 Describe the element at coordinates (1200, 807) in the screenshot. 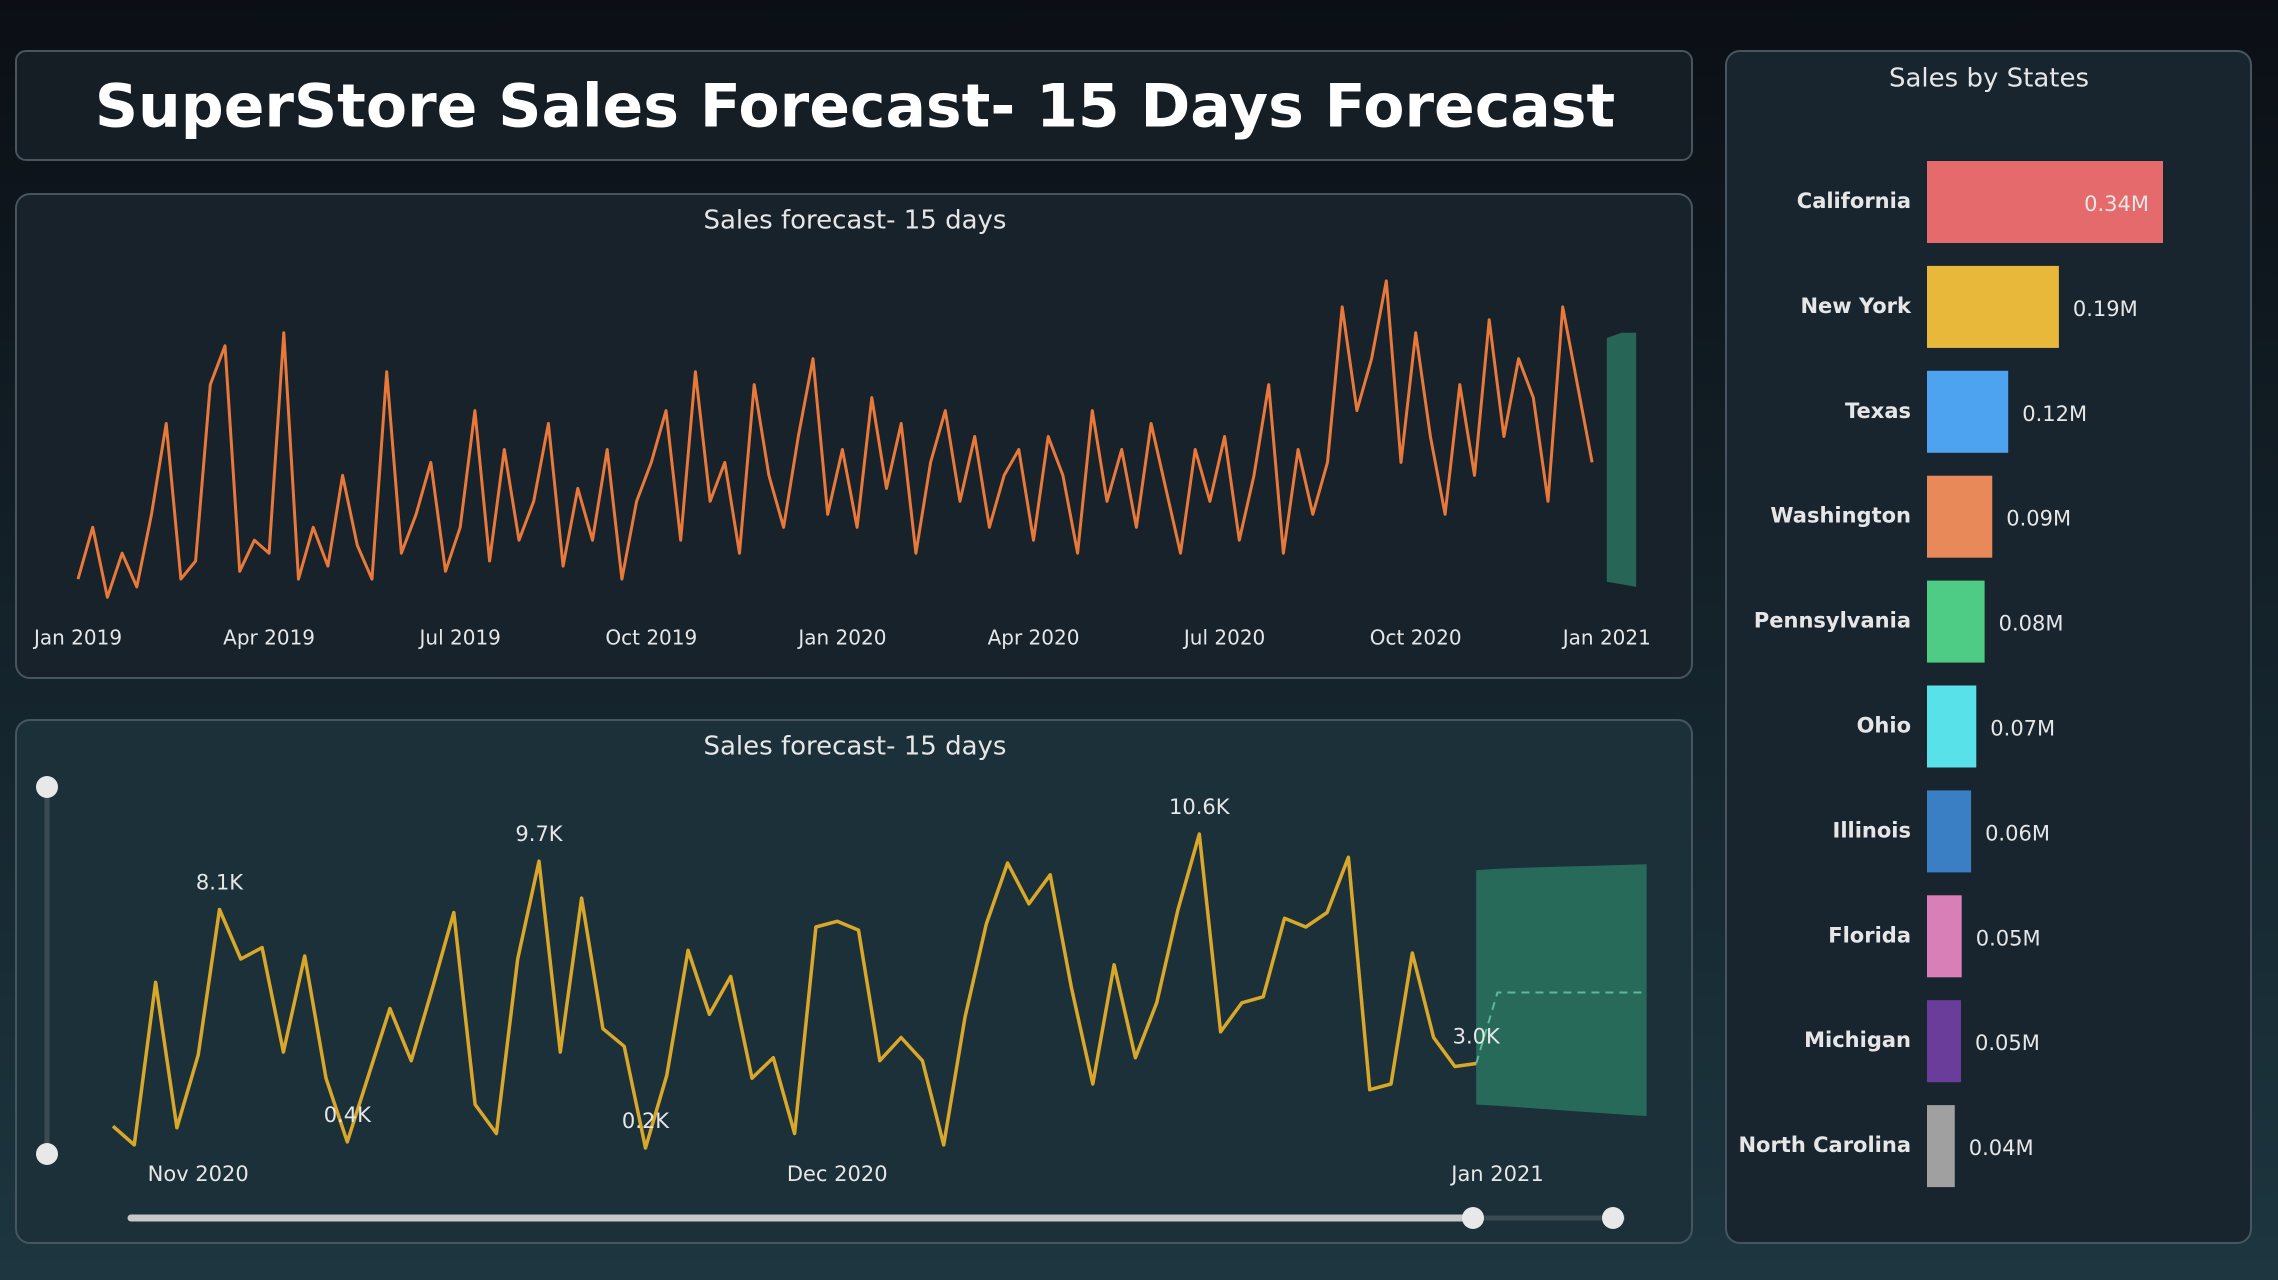

I see `data-label: 10.6K` at that location.